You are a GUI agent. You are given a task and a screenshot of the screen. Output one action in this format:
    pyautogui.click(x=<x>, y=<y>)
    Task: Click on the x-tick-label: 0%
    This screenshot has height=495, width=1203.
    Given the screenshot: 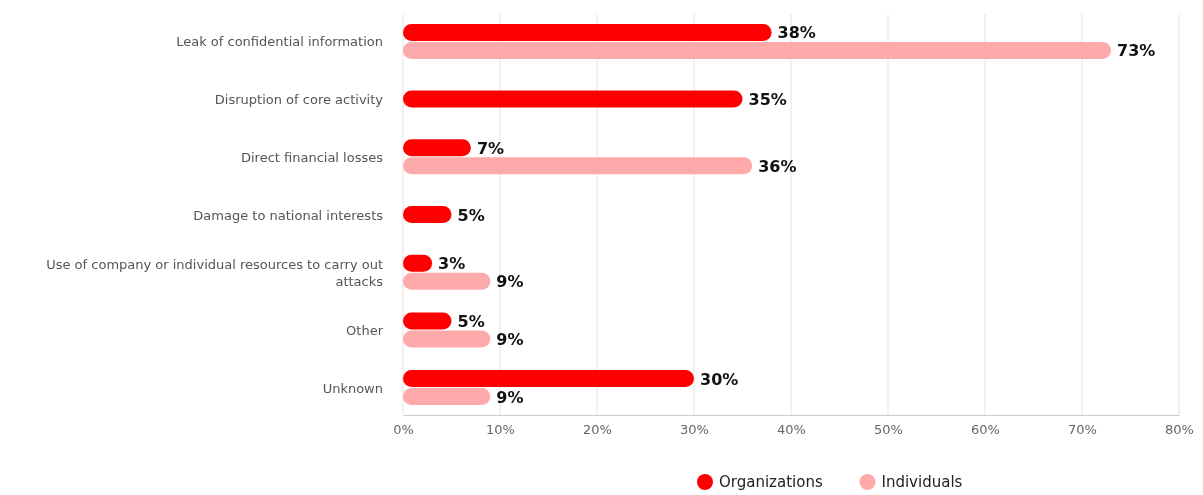 What is the action you would take?
    pyautogui.click(x=403, y=430)
    